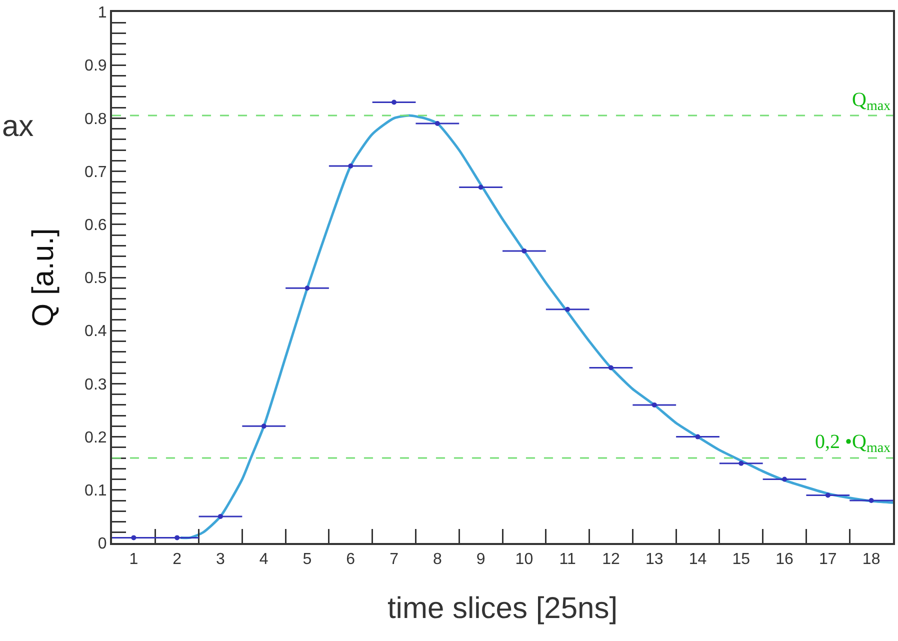  Describe the element at coordinates (133, 559) in the screenshot. I see `x-tick-label: 1` at that location.